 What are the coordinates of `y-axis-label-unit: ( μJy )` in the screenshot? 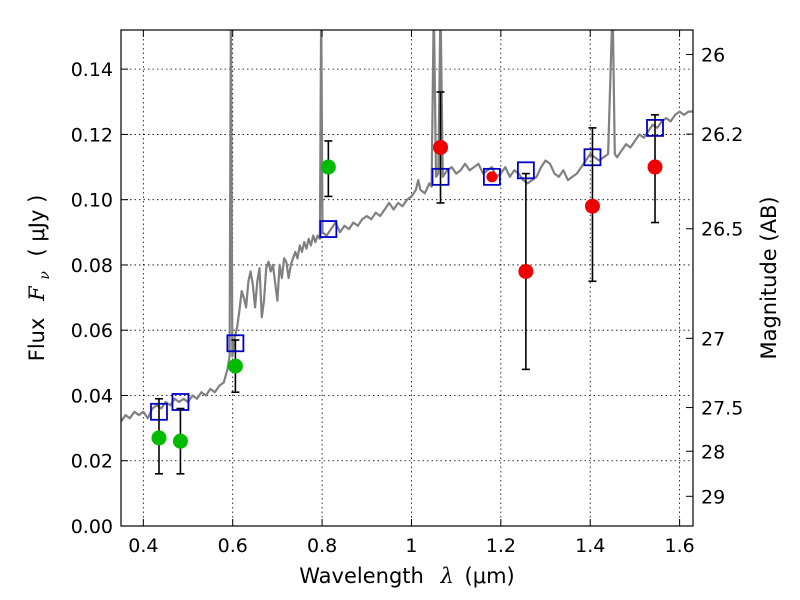 It's located at (37, 226).